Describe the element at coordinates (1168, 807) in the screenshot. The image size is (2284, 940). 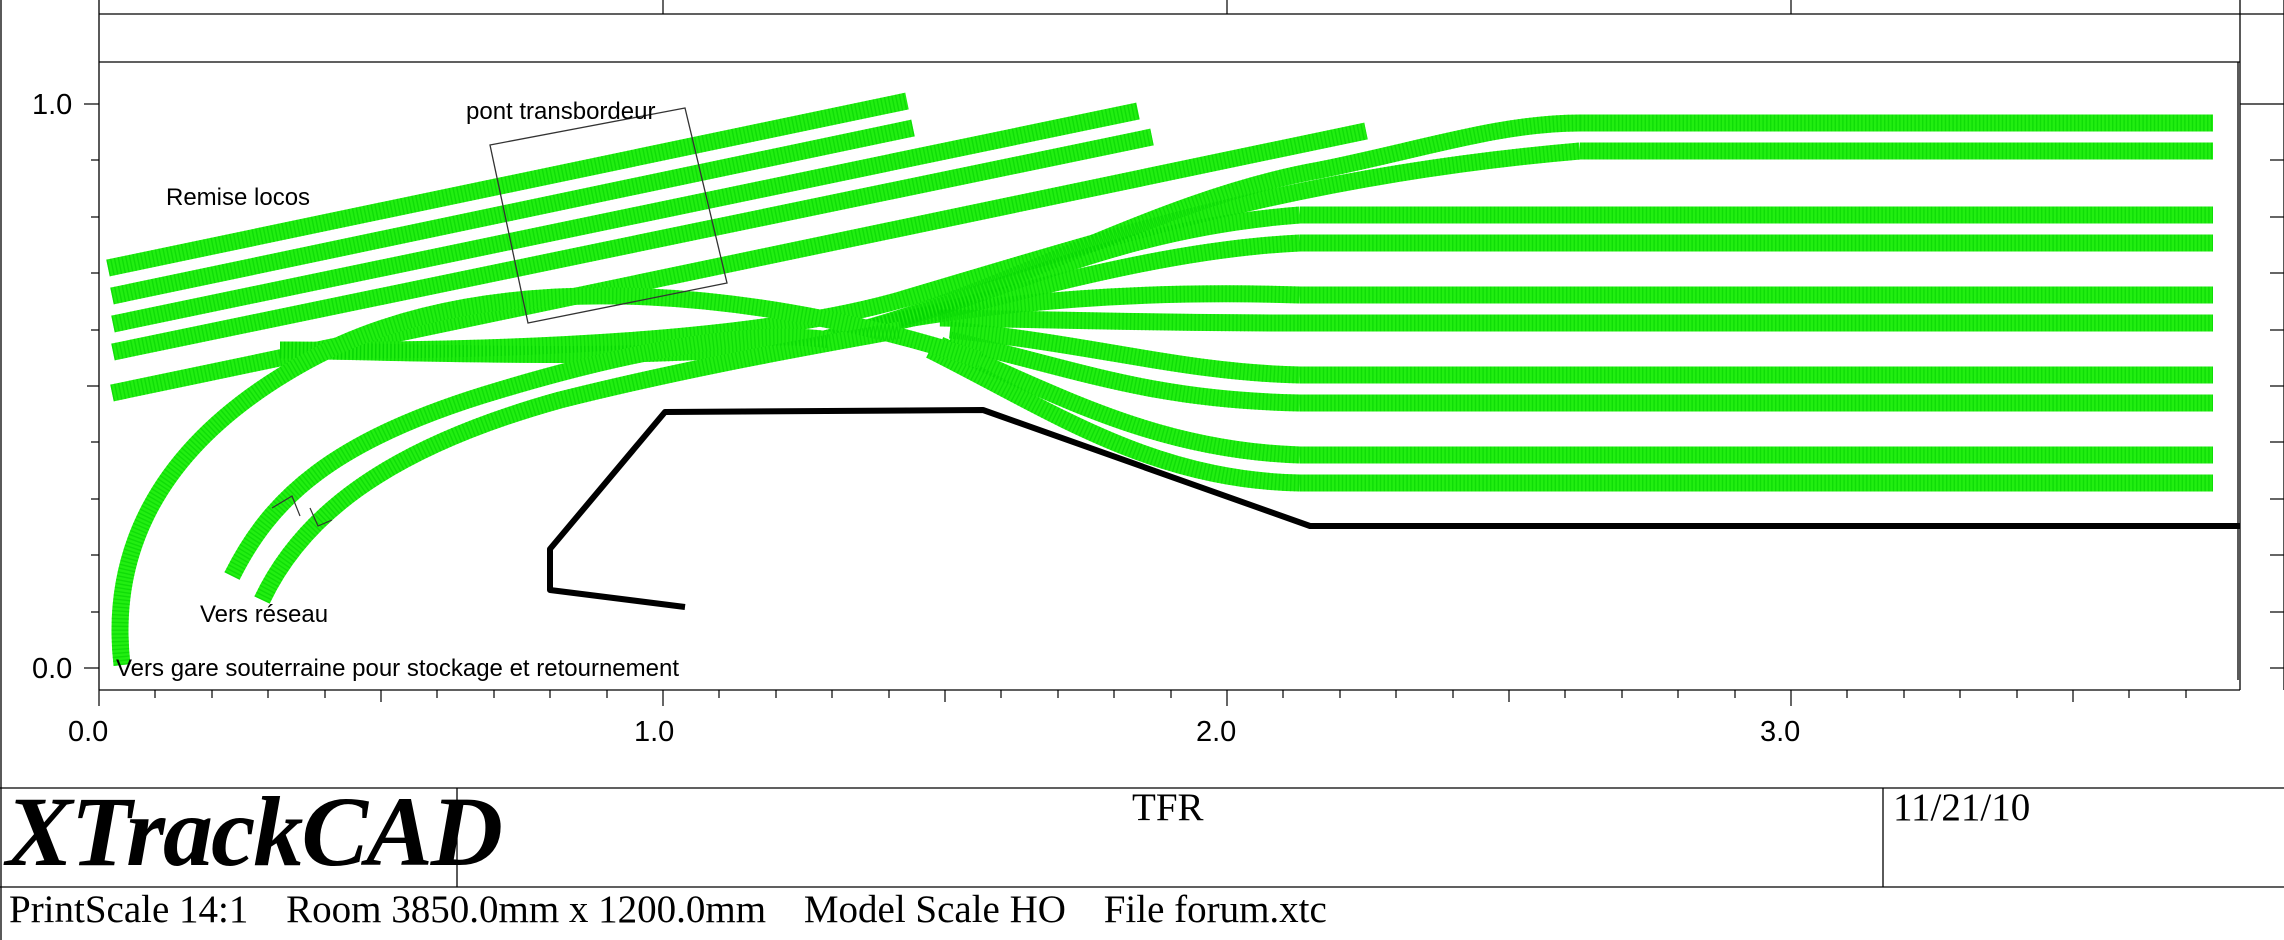
I see `drawing-title: TFR` at that location.